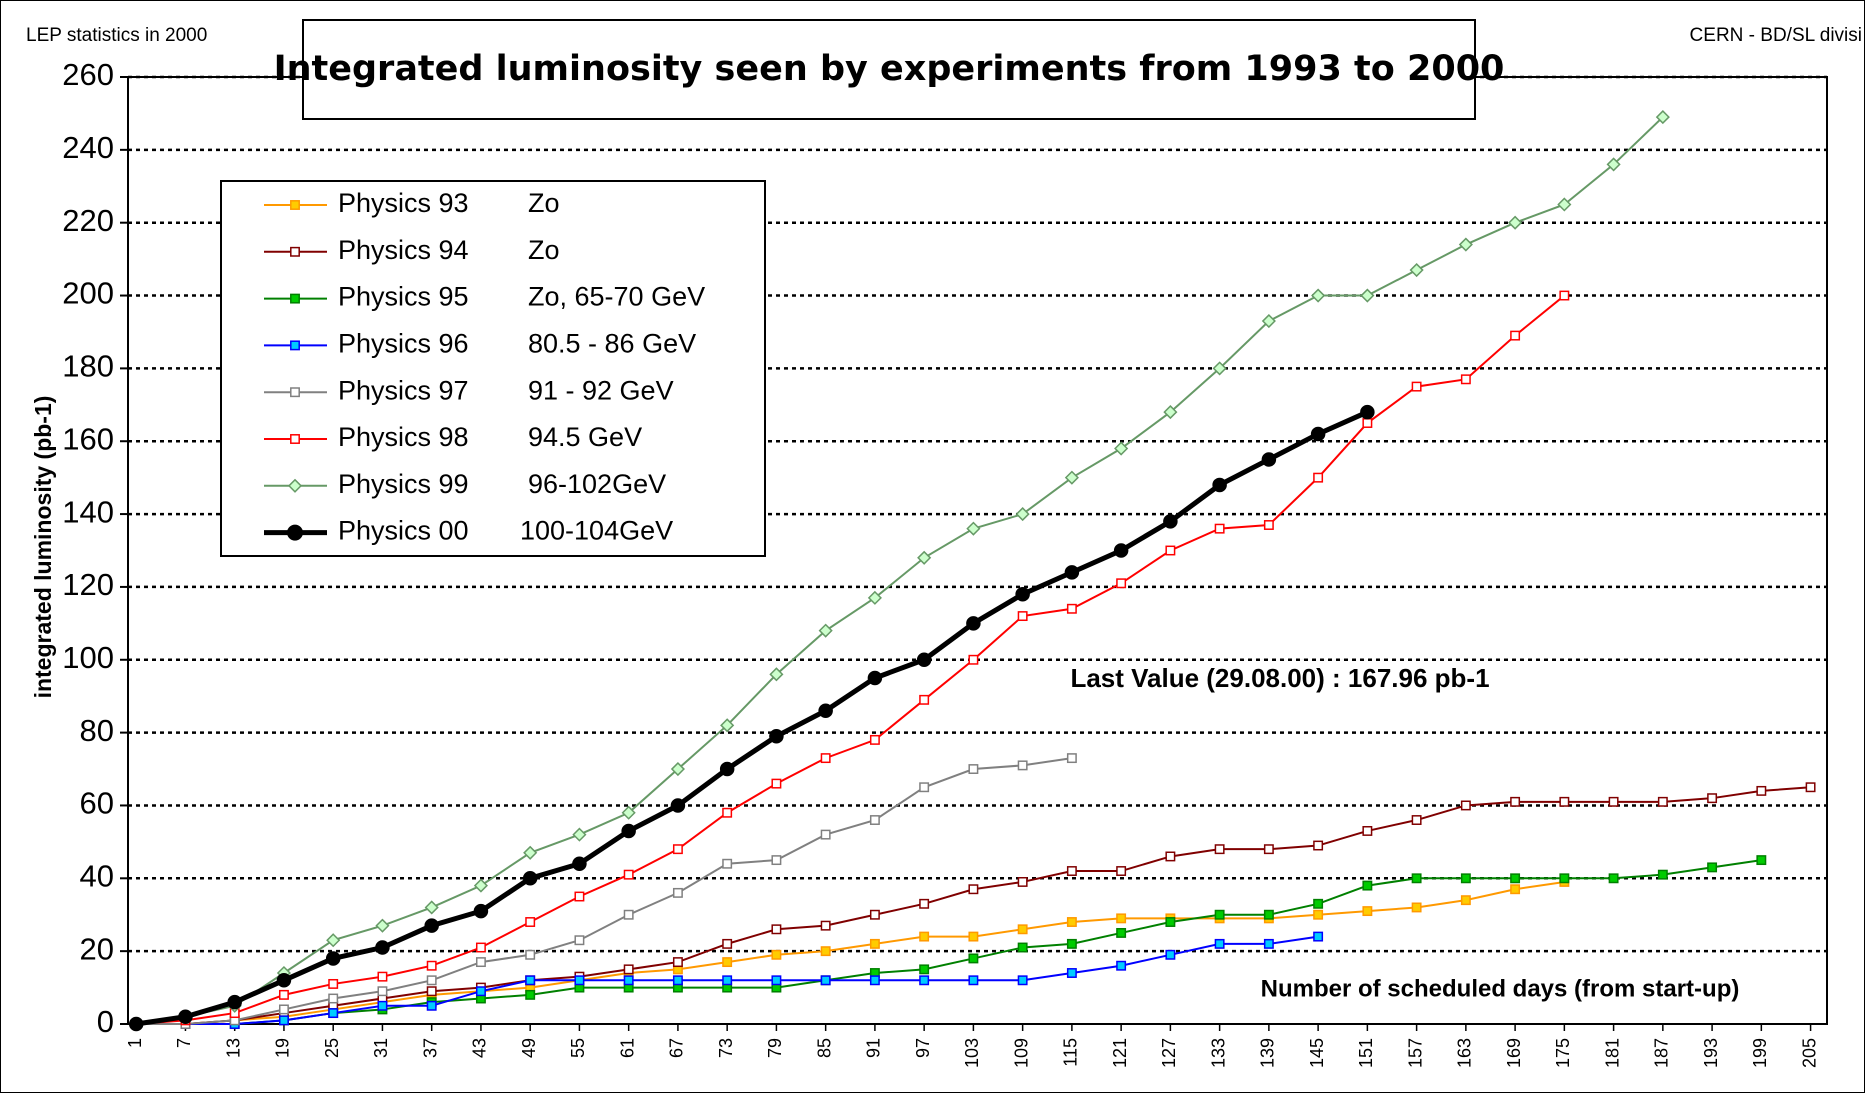 The image size is (1865, 1093). I want to click on x-tick-label: 73, so click(726, 1048).